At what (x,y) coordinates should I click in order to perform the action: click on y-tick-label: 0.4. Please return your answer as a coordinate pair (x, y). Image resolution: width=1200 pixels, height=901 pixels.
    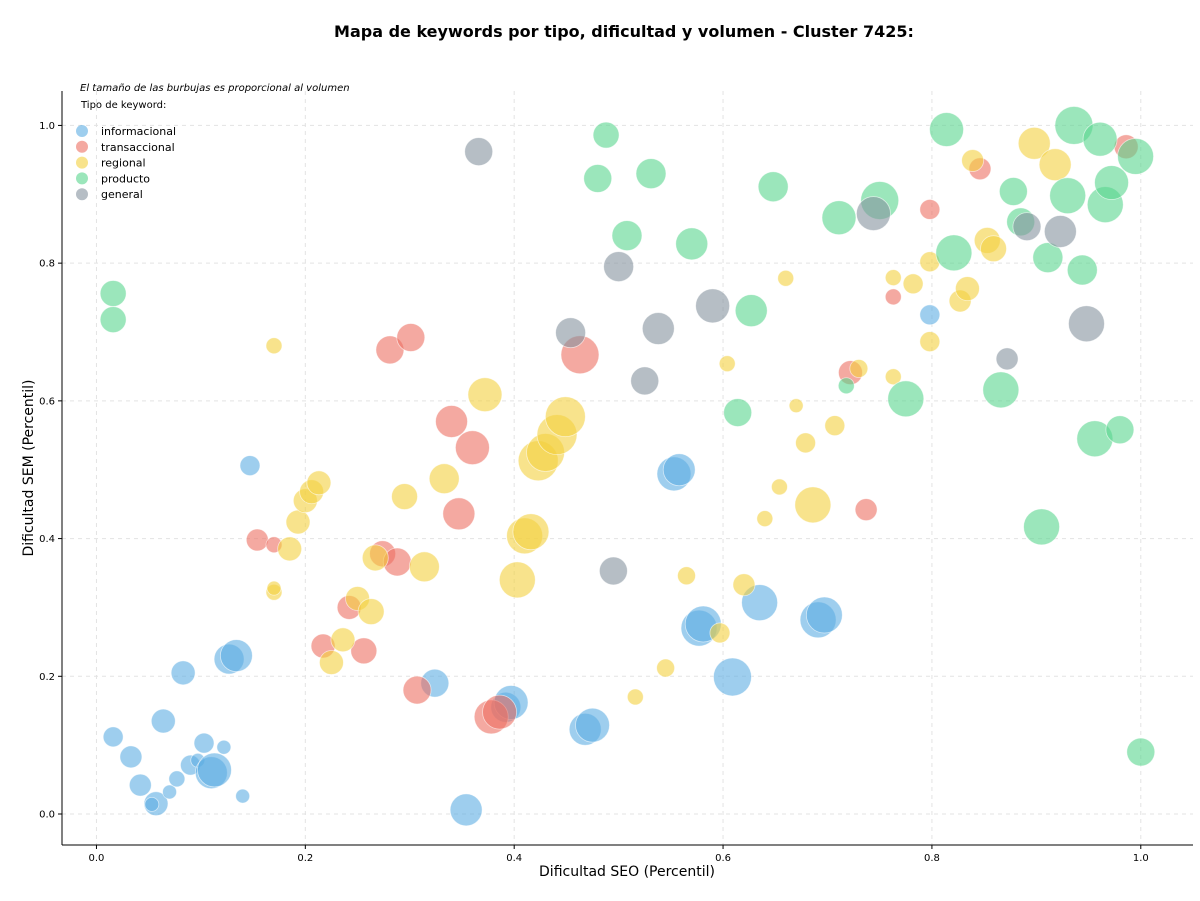
    Looking at the image, I should click on (47, 539).